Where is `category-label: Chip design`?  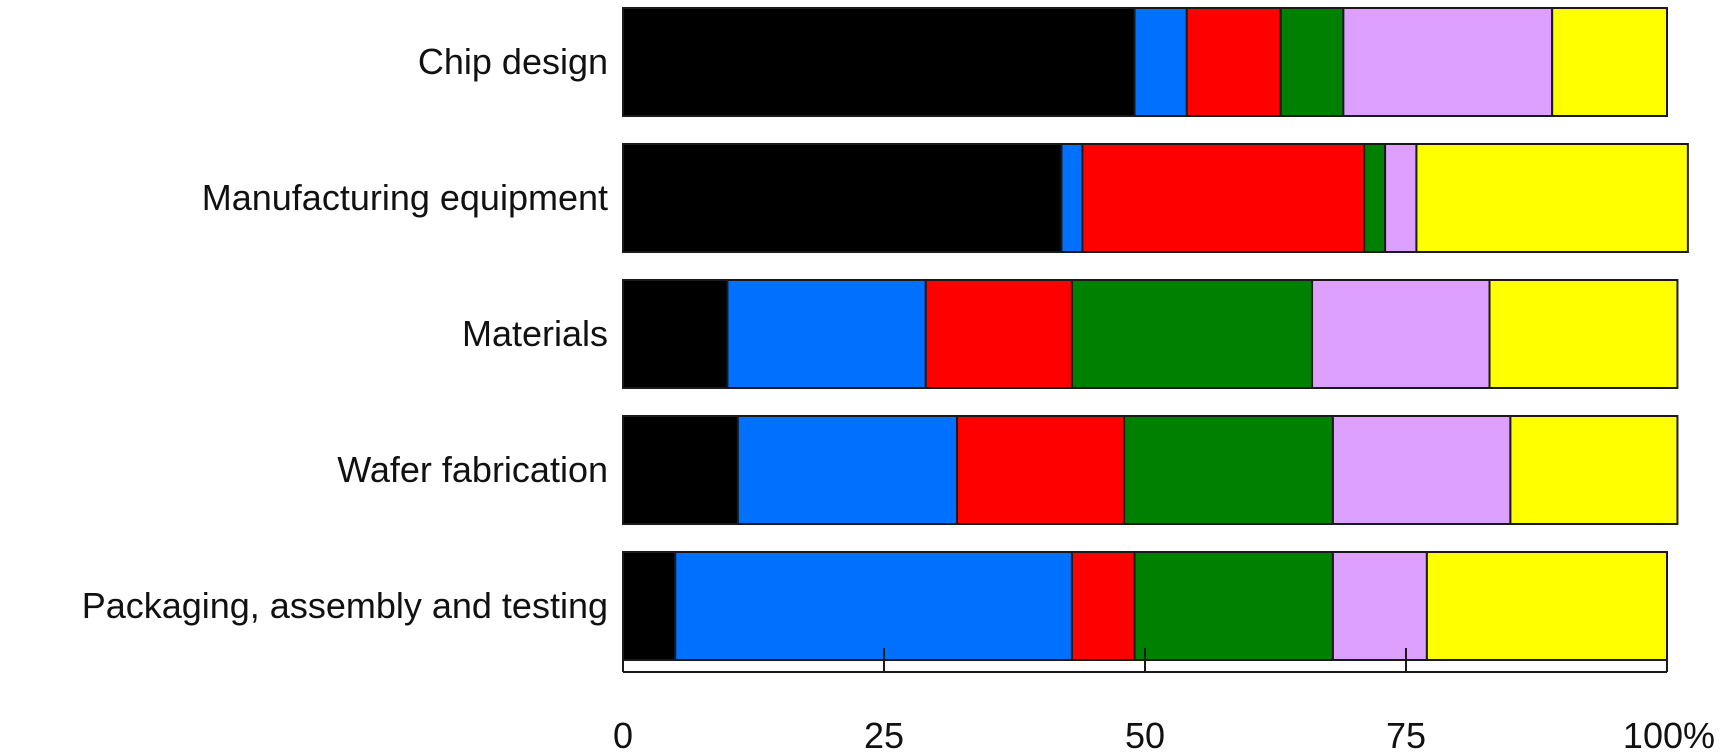
category-label: Chip design is located at coordinates (513, 61).